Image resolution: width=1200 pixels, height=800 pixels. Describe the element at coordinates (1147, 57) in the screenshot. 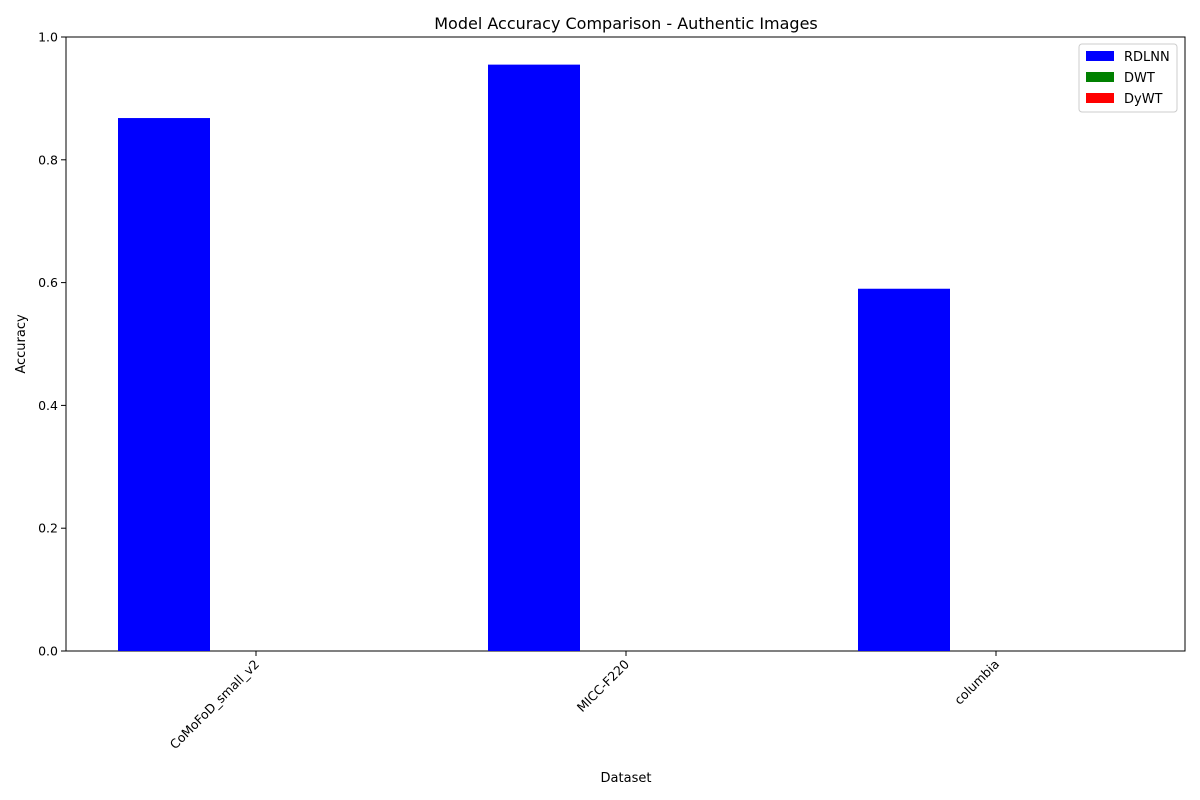

I see `legend-label-rdlnn: RDLNN` at that location.